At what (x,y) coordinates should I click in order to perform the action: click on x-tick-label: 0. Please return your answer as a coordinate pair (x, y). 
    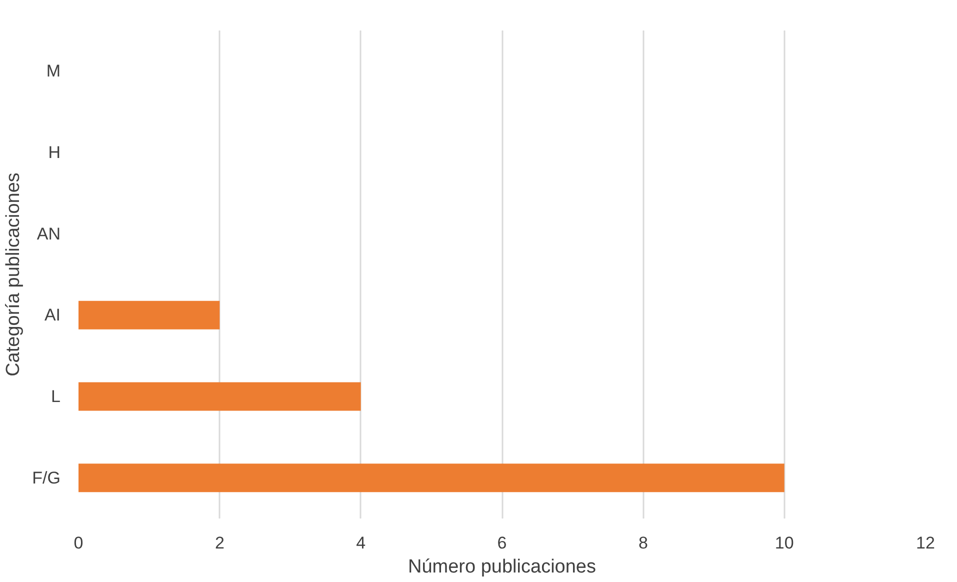
    Looking at the image, I should click on (79, 543).